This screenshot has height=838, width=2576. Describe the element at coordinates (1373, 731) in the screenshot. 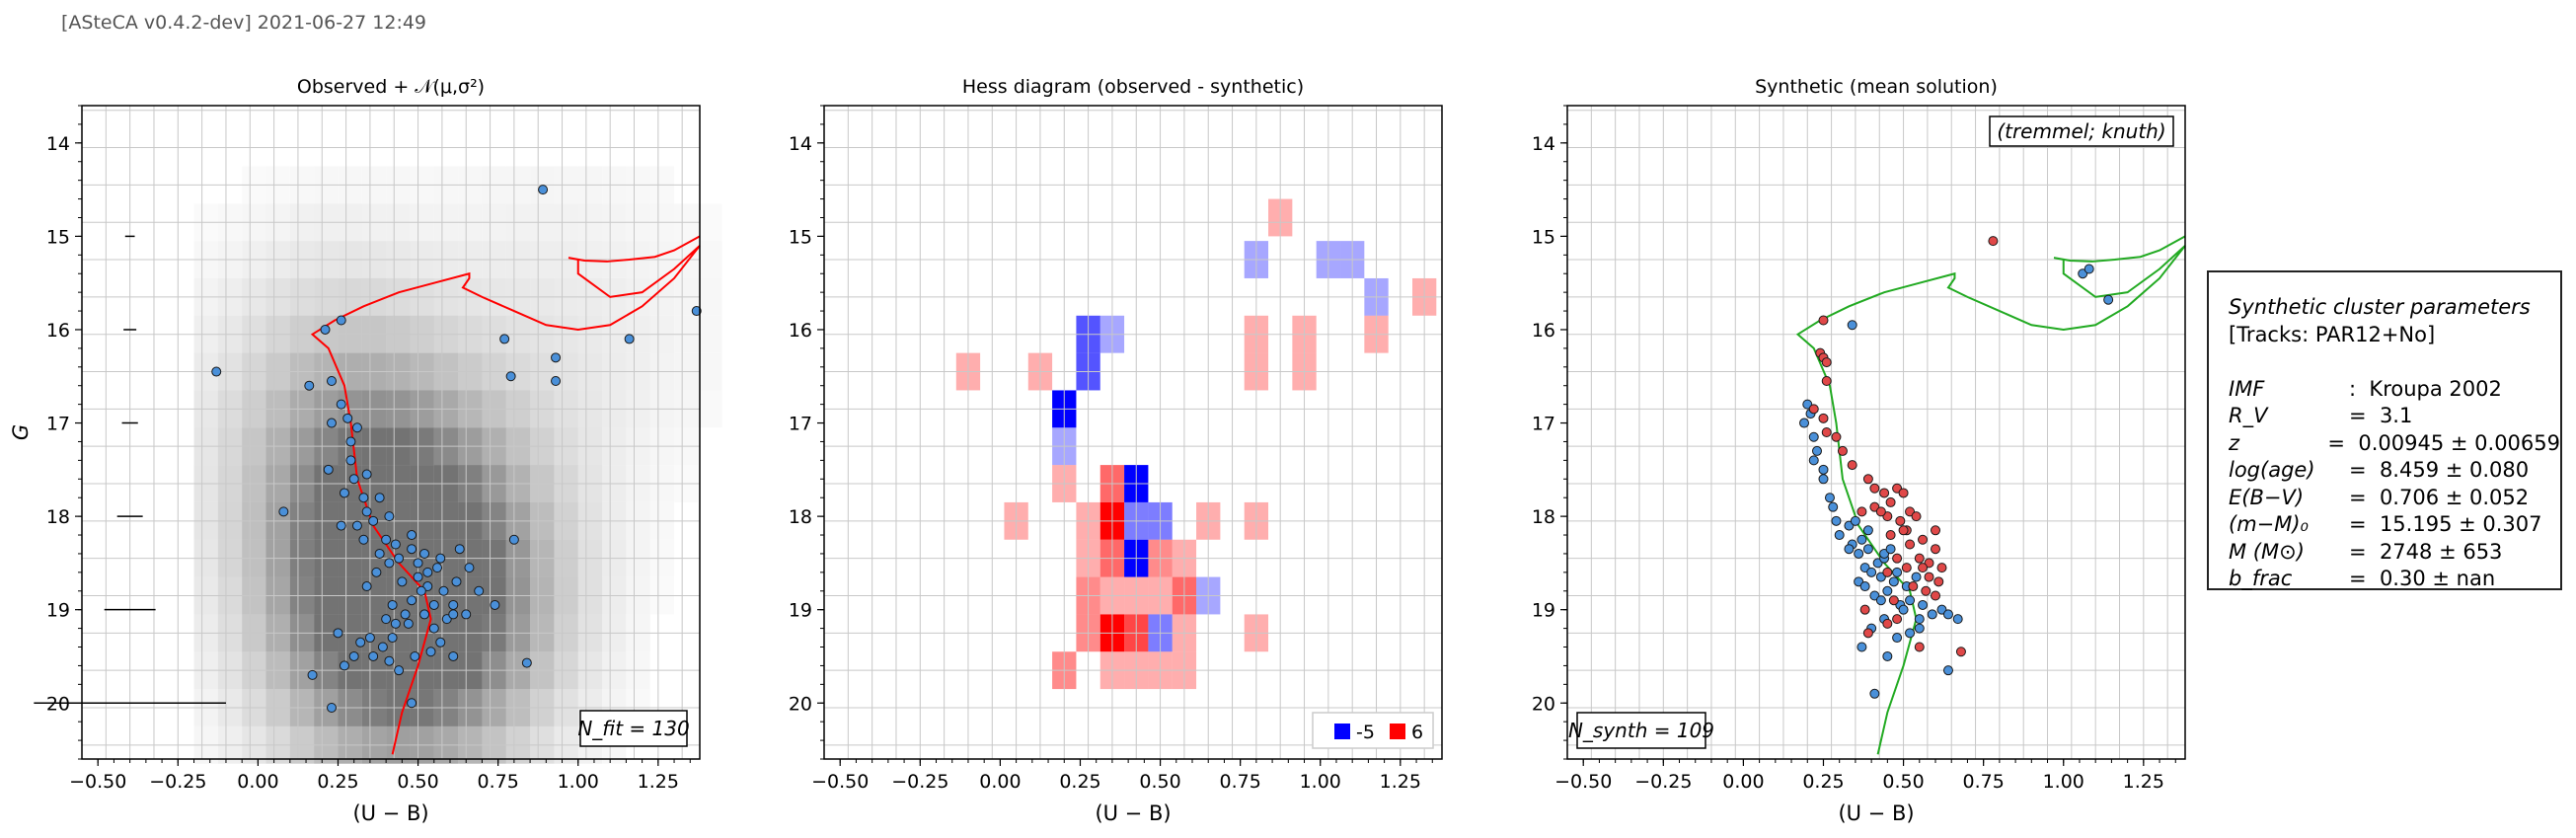

I see `hess-legend` at that location.